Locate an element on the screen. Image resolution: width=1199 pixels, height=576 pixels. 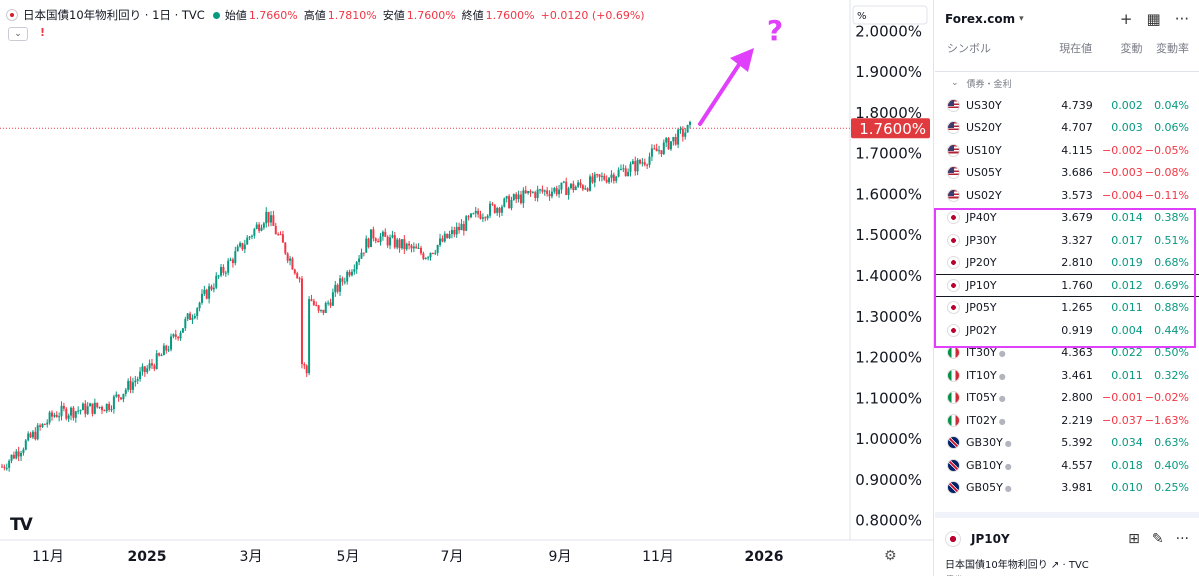
section-header: ⌄ 債券・金利 is located at coordinates (1067, 83).